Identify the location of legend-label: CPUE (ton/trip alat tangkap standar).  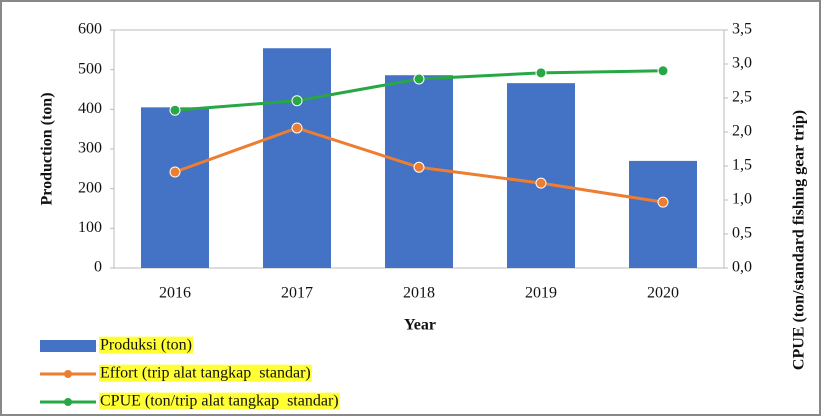
(219, 401).